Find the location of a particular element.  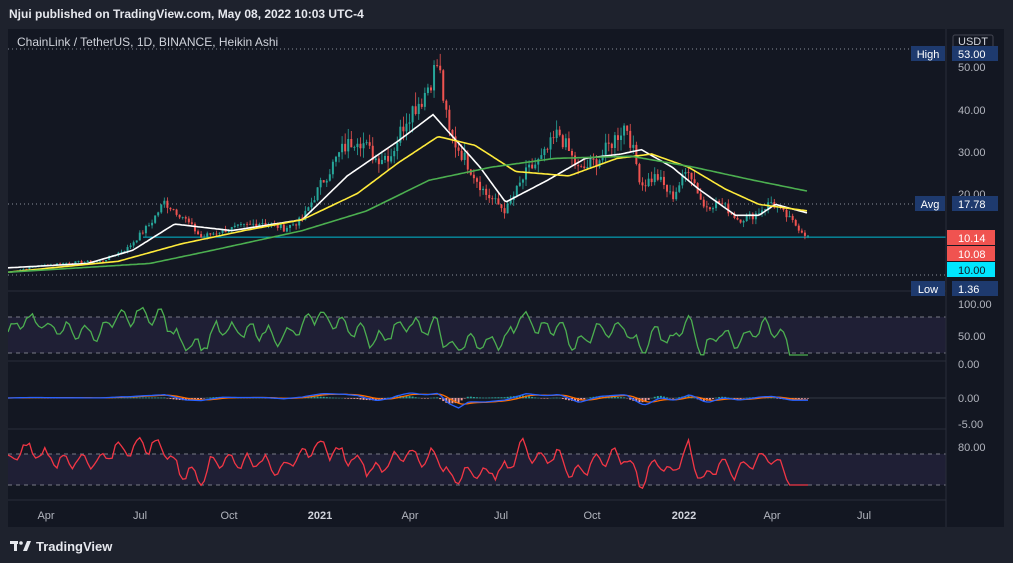

rsi-pane is located at coordinates (477, 331).